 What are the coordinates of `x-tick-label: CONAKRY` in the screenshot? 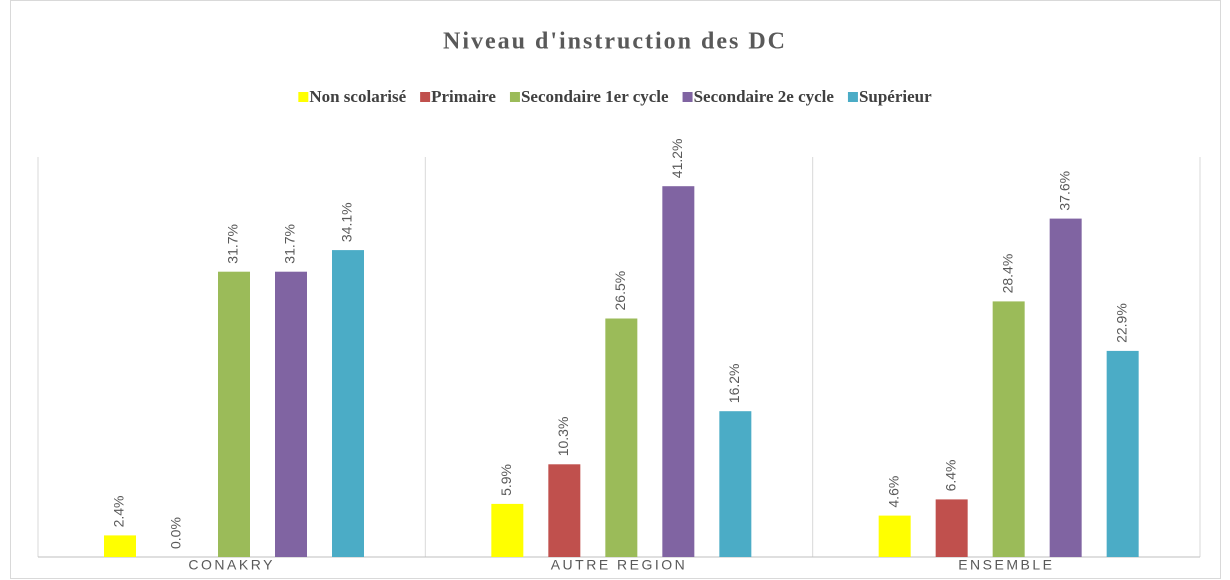 It's located at (231, 565).